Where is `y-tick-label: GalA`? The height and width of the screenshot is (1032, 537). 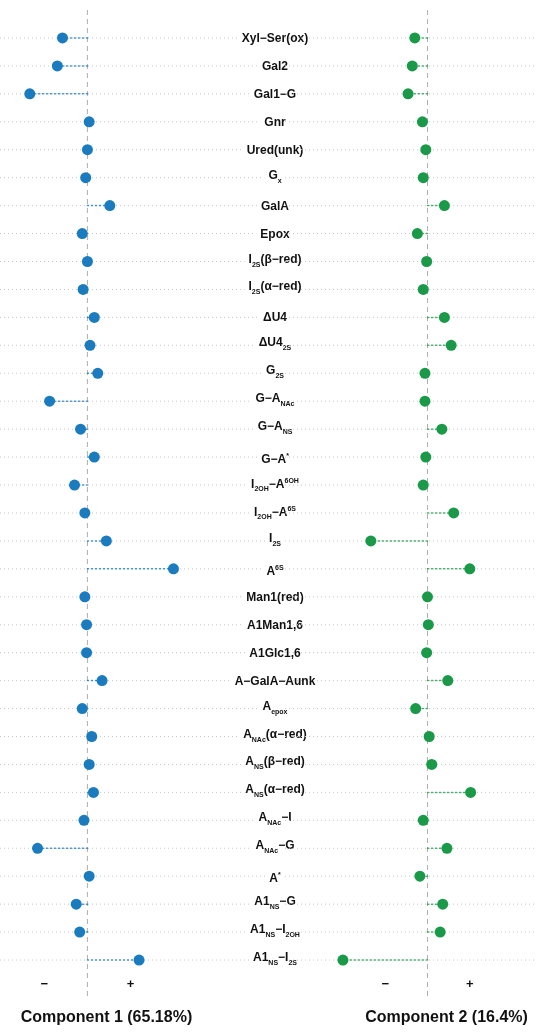 y-tick-label: GalA is located at coordinates (275, 205).